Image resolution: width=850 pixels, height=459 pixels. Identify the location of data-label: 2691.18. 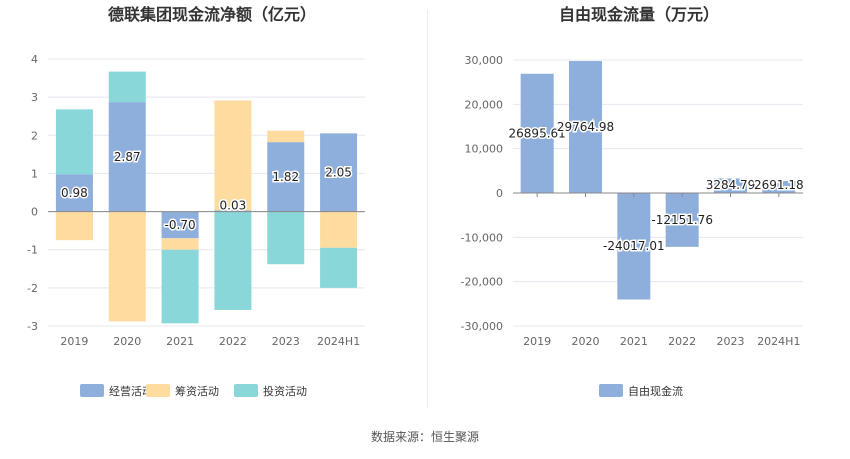
(779, 185).